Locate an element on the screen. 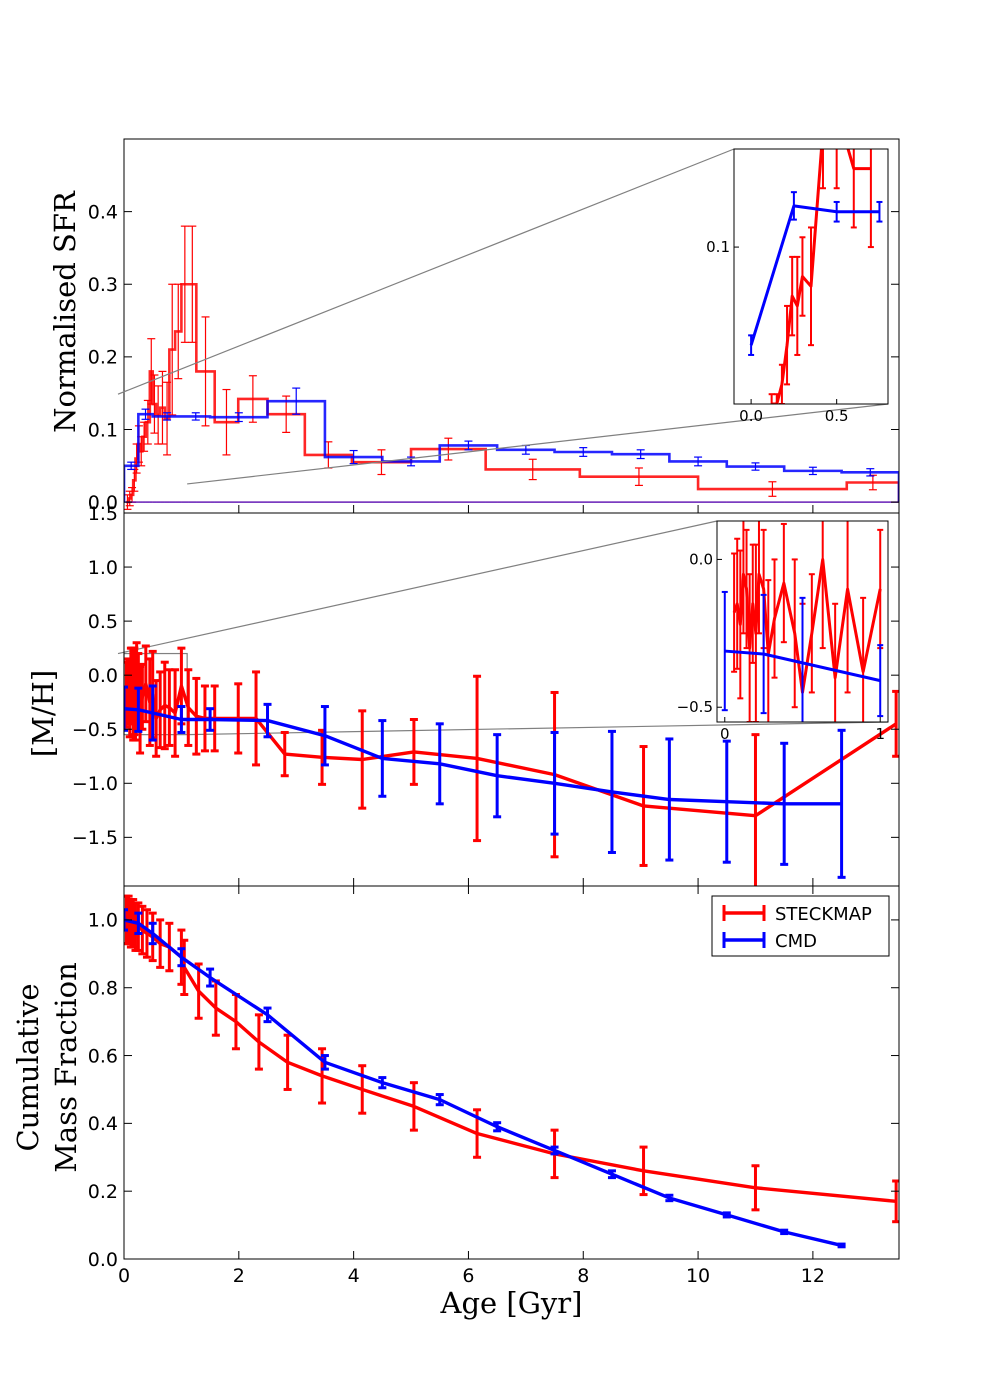 The image size is (1000, 1400). sfr-ytick-label-4: 0.4 is located at coordinates (103, 212).